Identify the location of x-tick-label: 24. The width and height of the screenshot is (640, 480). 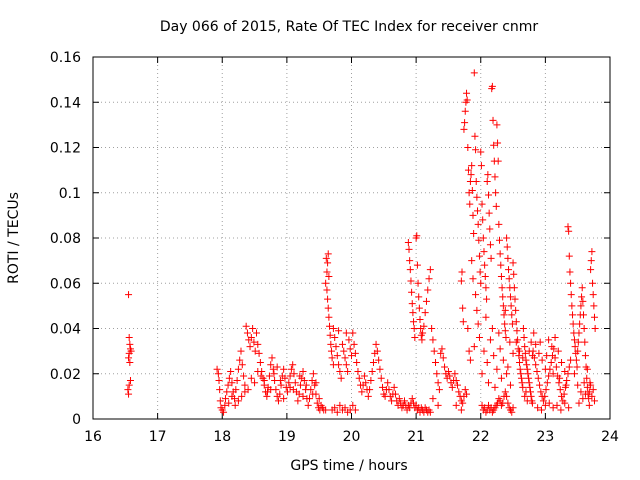
(610, 437).